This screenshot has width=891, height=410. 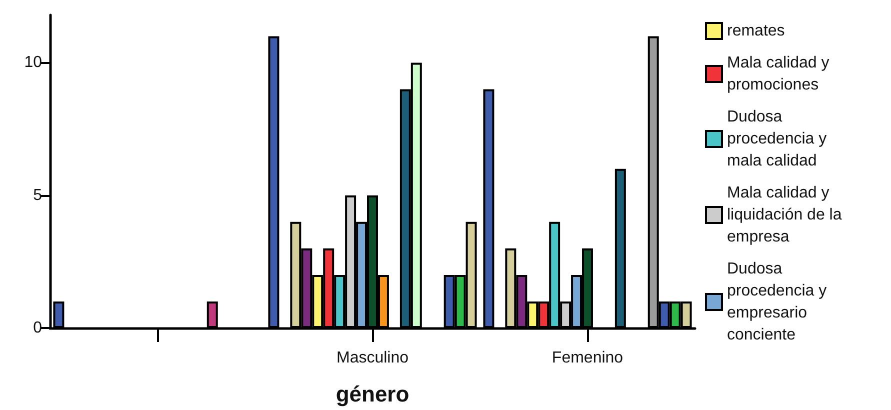 I want to click on legend-label: Mala calidad y liquidación de la empresa, so click(x=786, y=215).